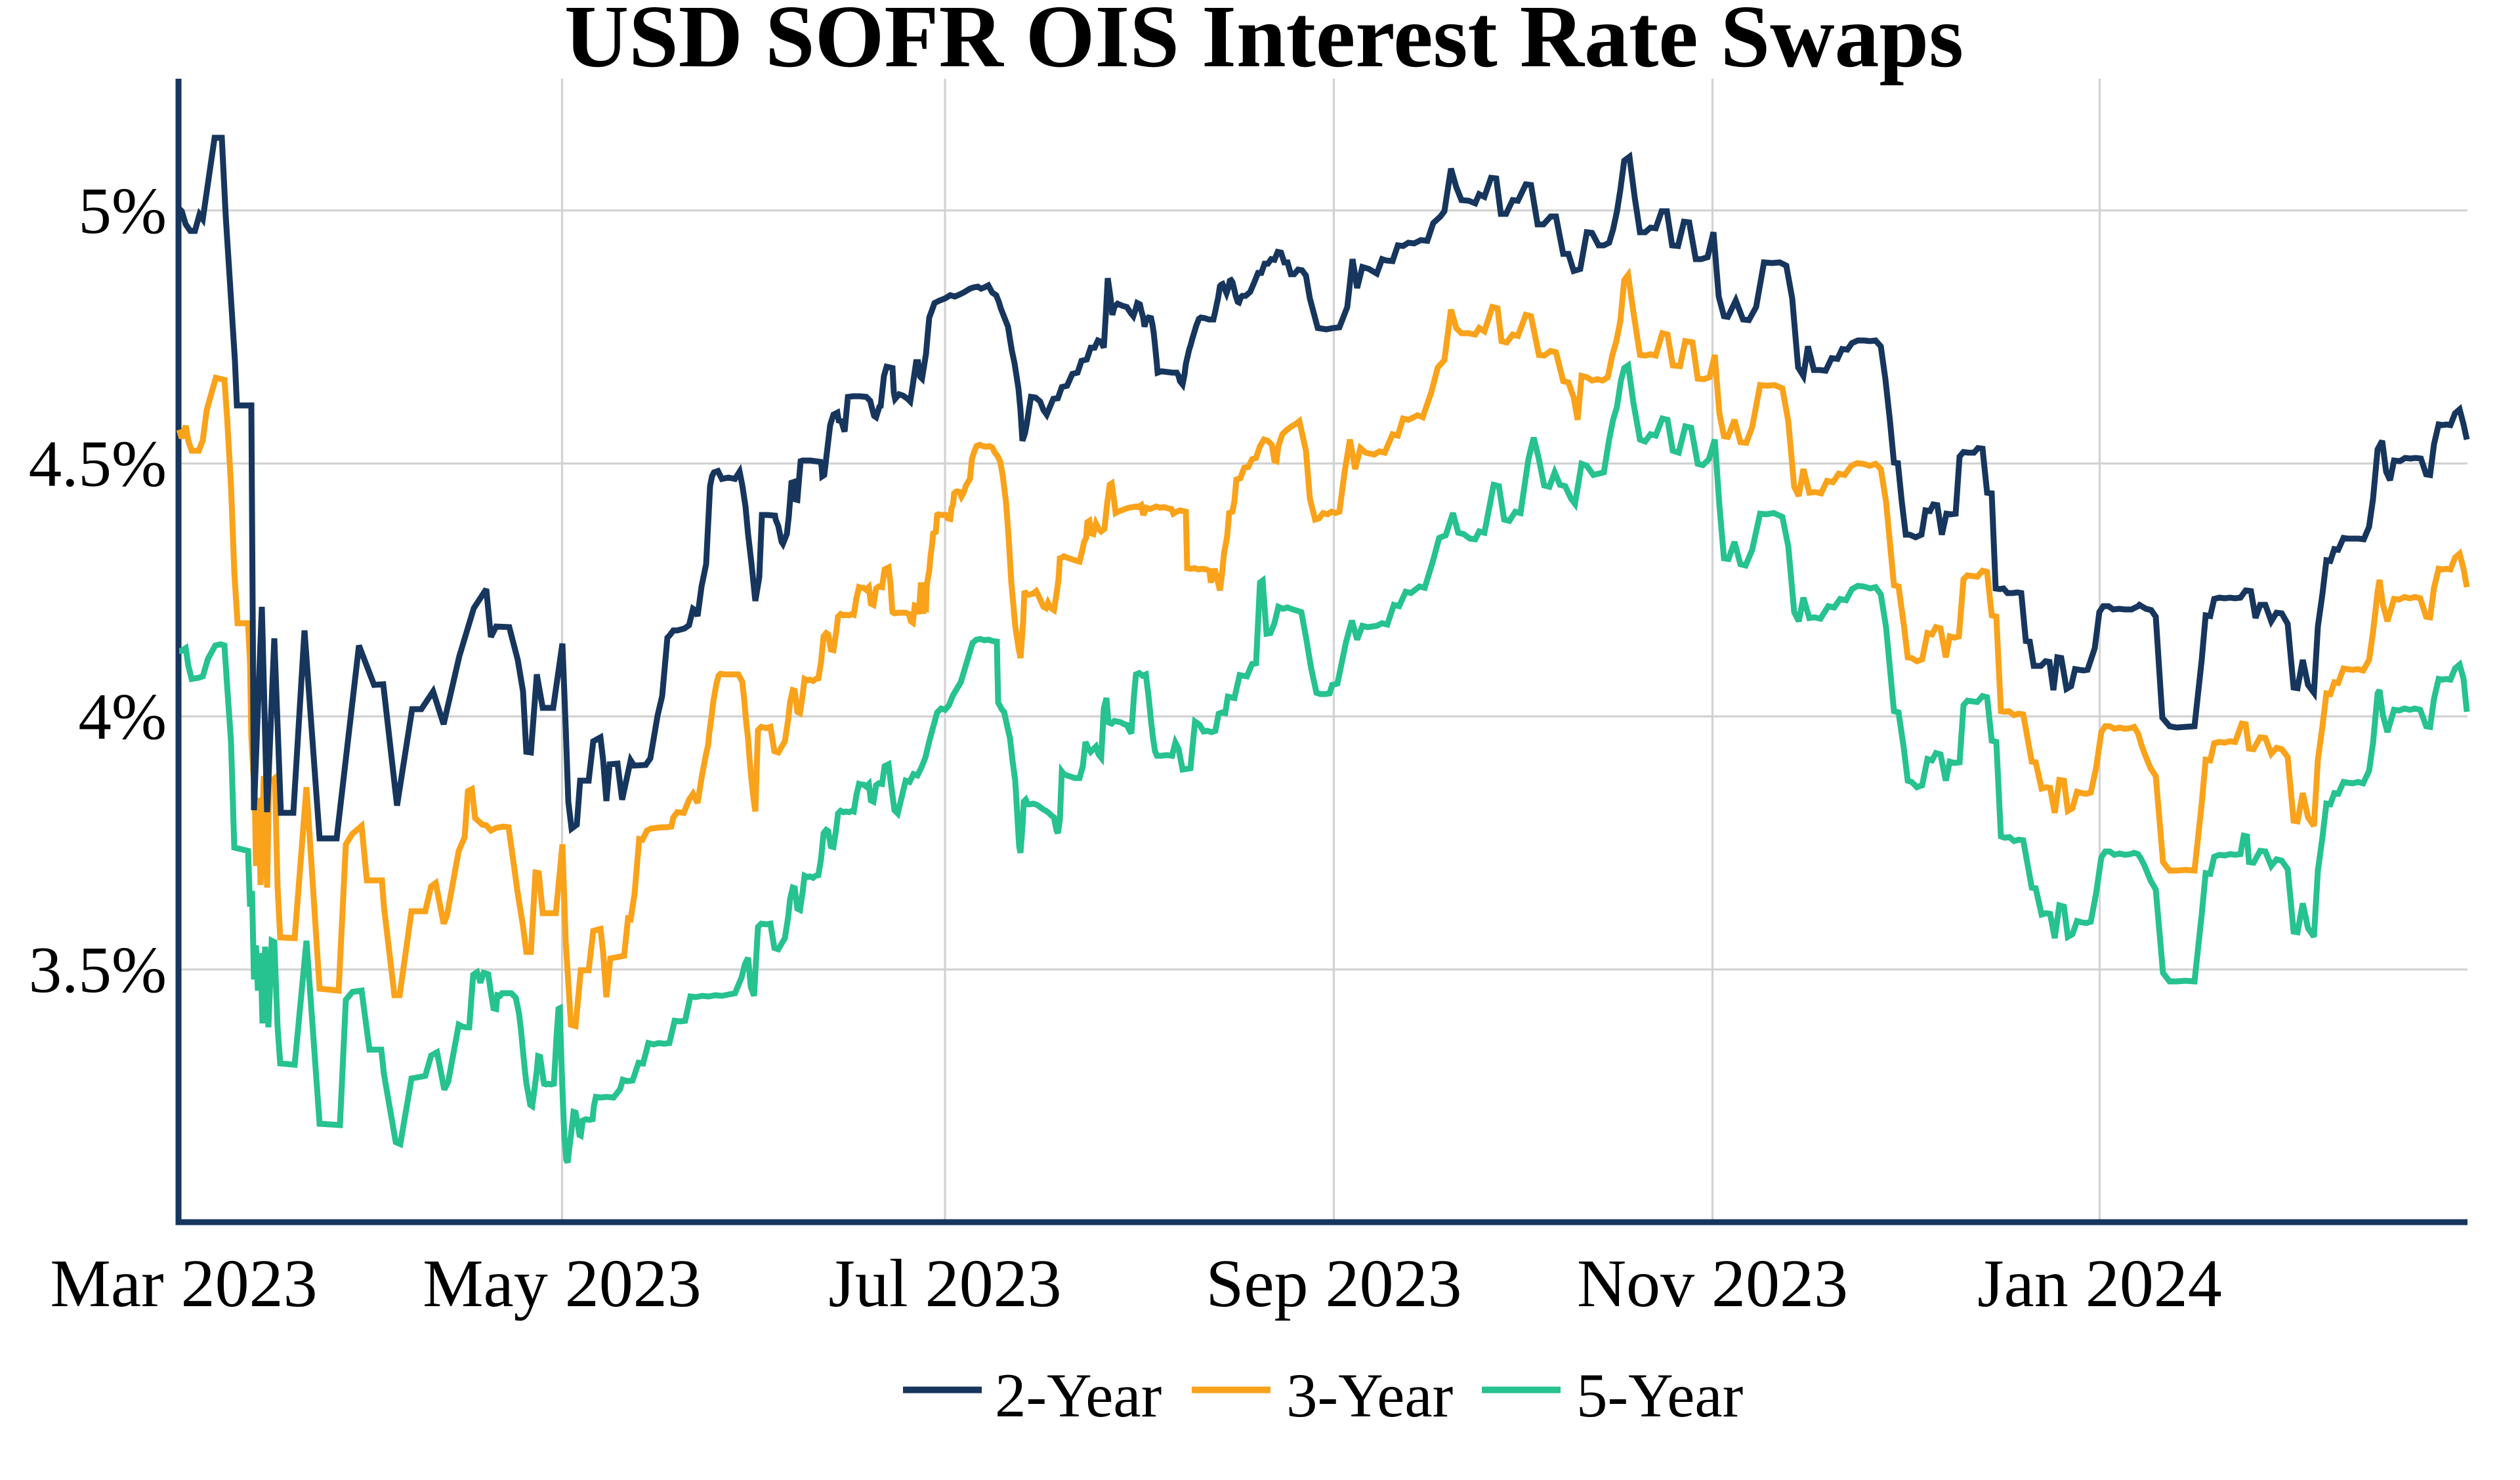 This screenshot has height=1480, width=2520. What do you see at coordinates (98, 969) in the screenshot?
I see `svg-text: 3.5%` at bounding box center [98, 969].